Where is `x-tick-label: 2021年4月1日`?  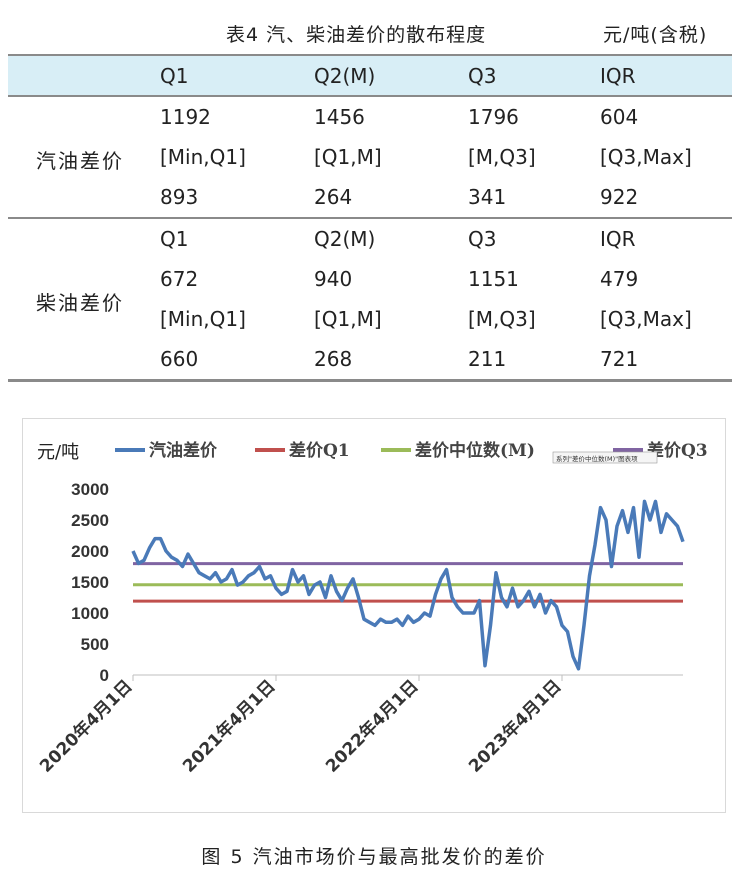
x-tick-label: 2021年4月1日 is located at coordinates (228, 726).